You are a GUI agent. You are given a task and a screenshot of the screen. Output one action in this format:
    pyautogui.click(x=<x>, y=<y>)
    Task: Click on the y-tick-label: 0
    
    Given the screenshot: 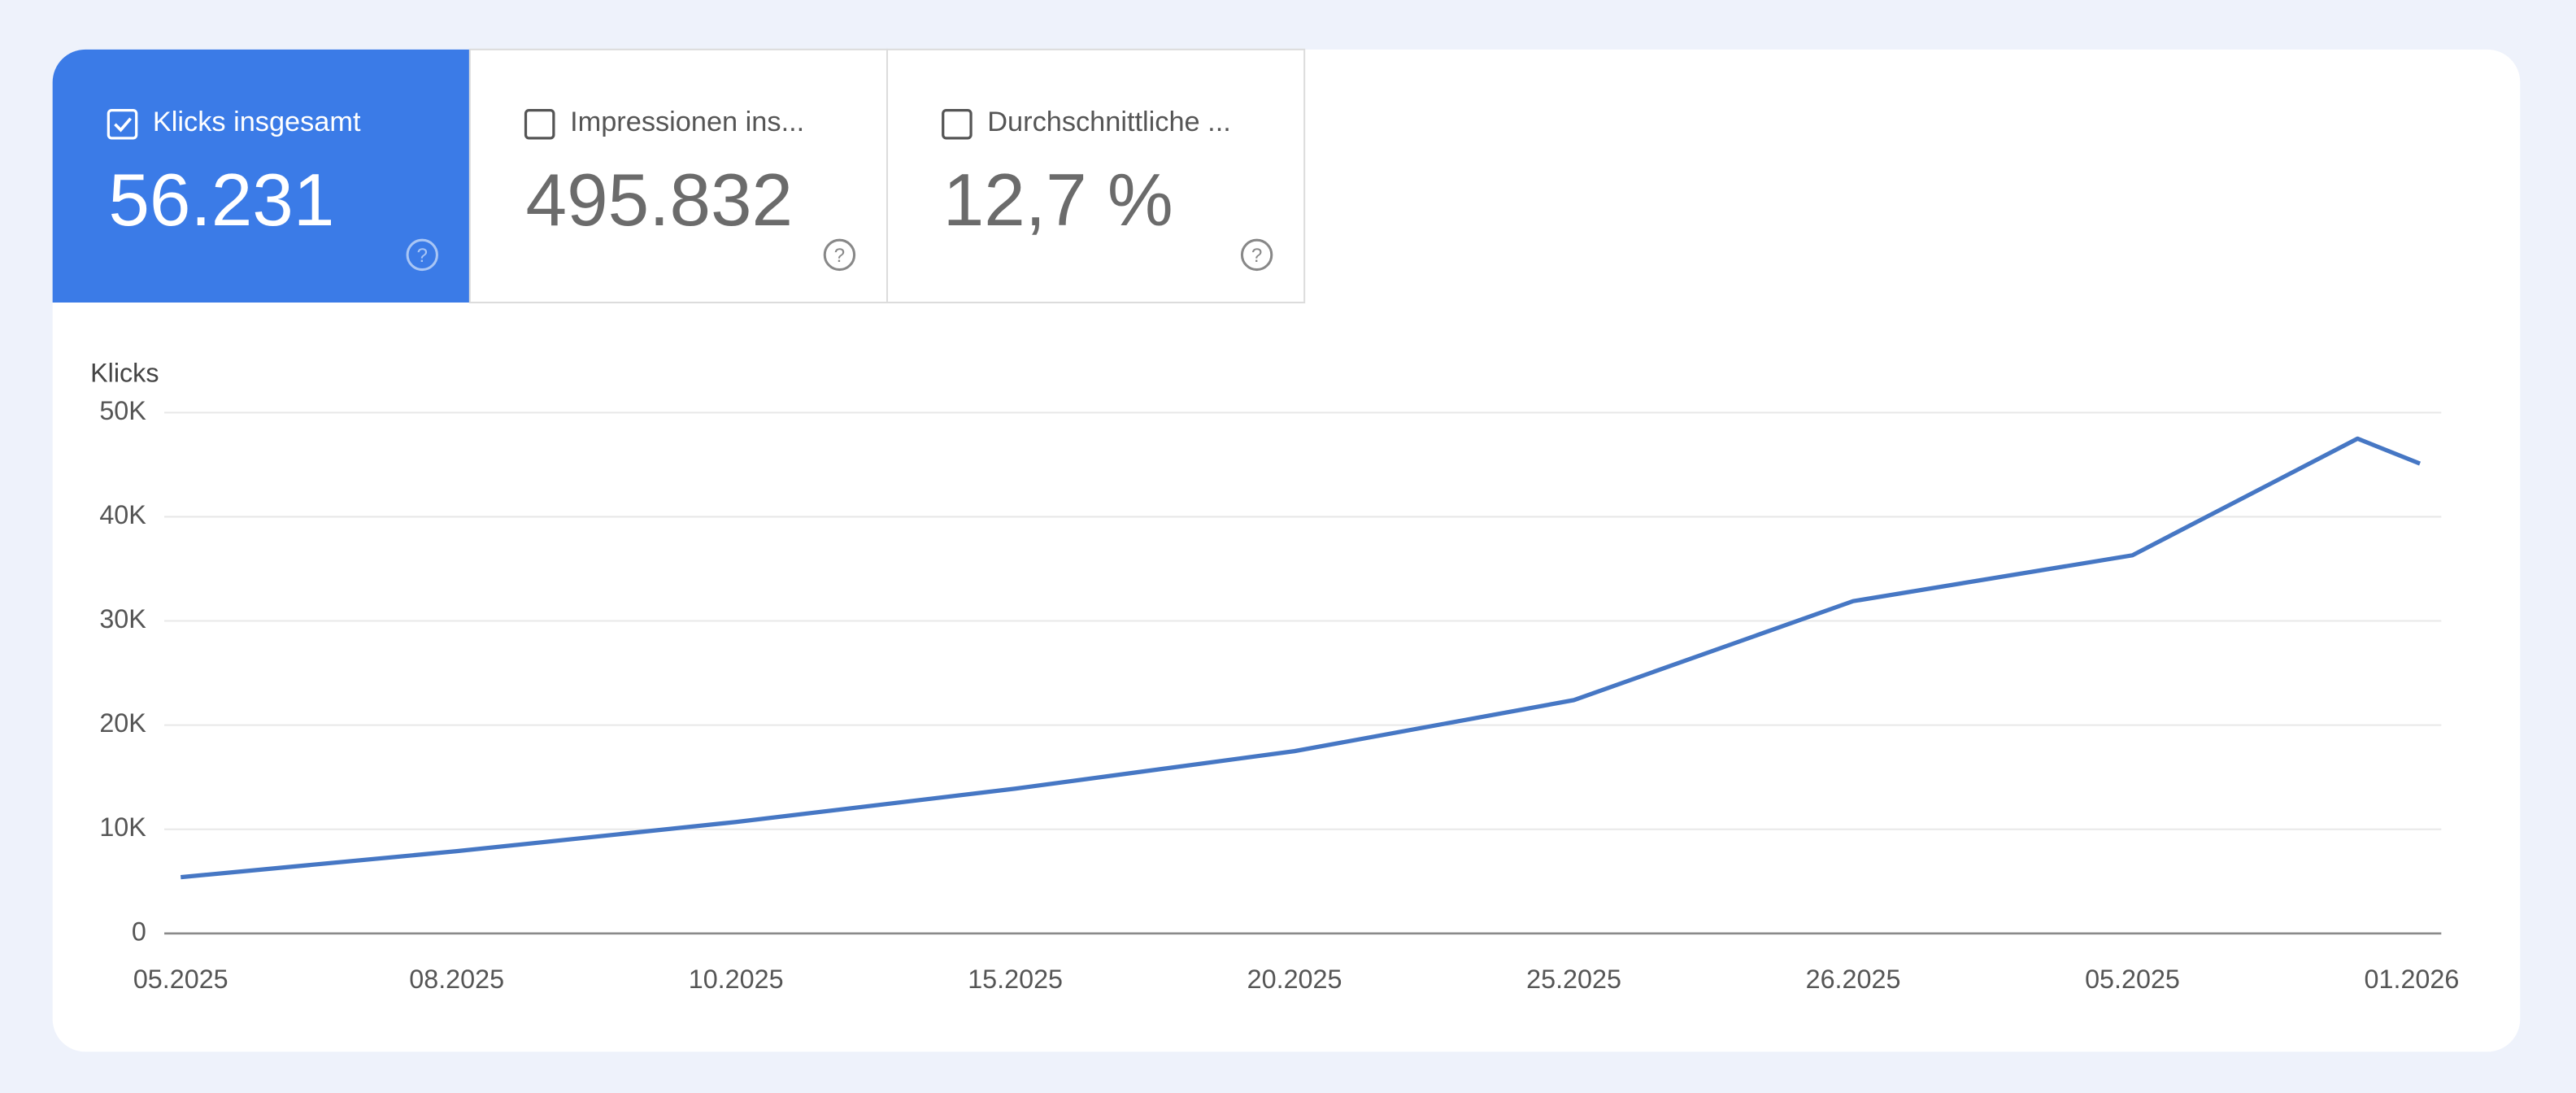 What is the action you would take?
    pyautogui.click(x=139, y=932)
    